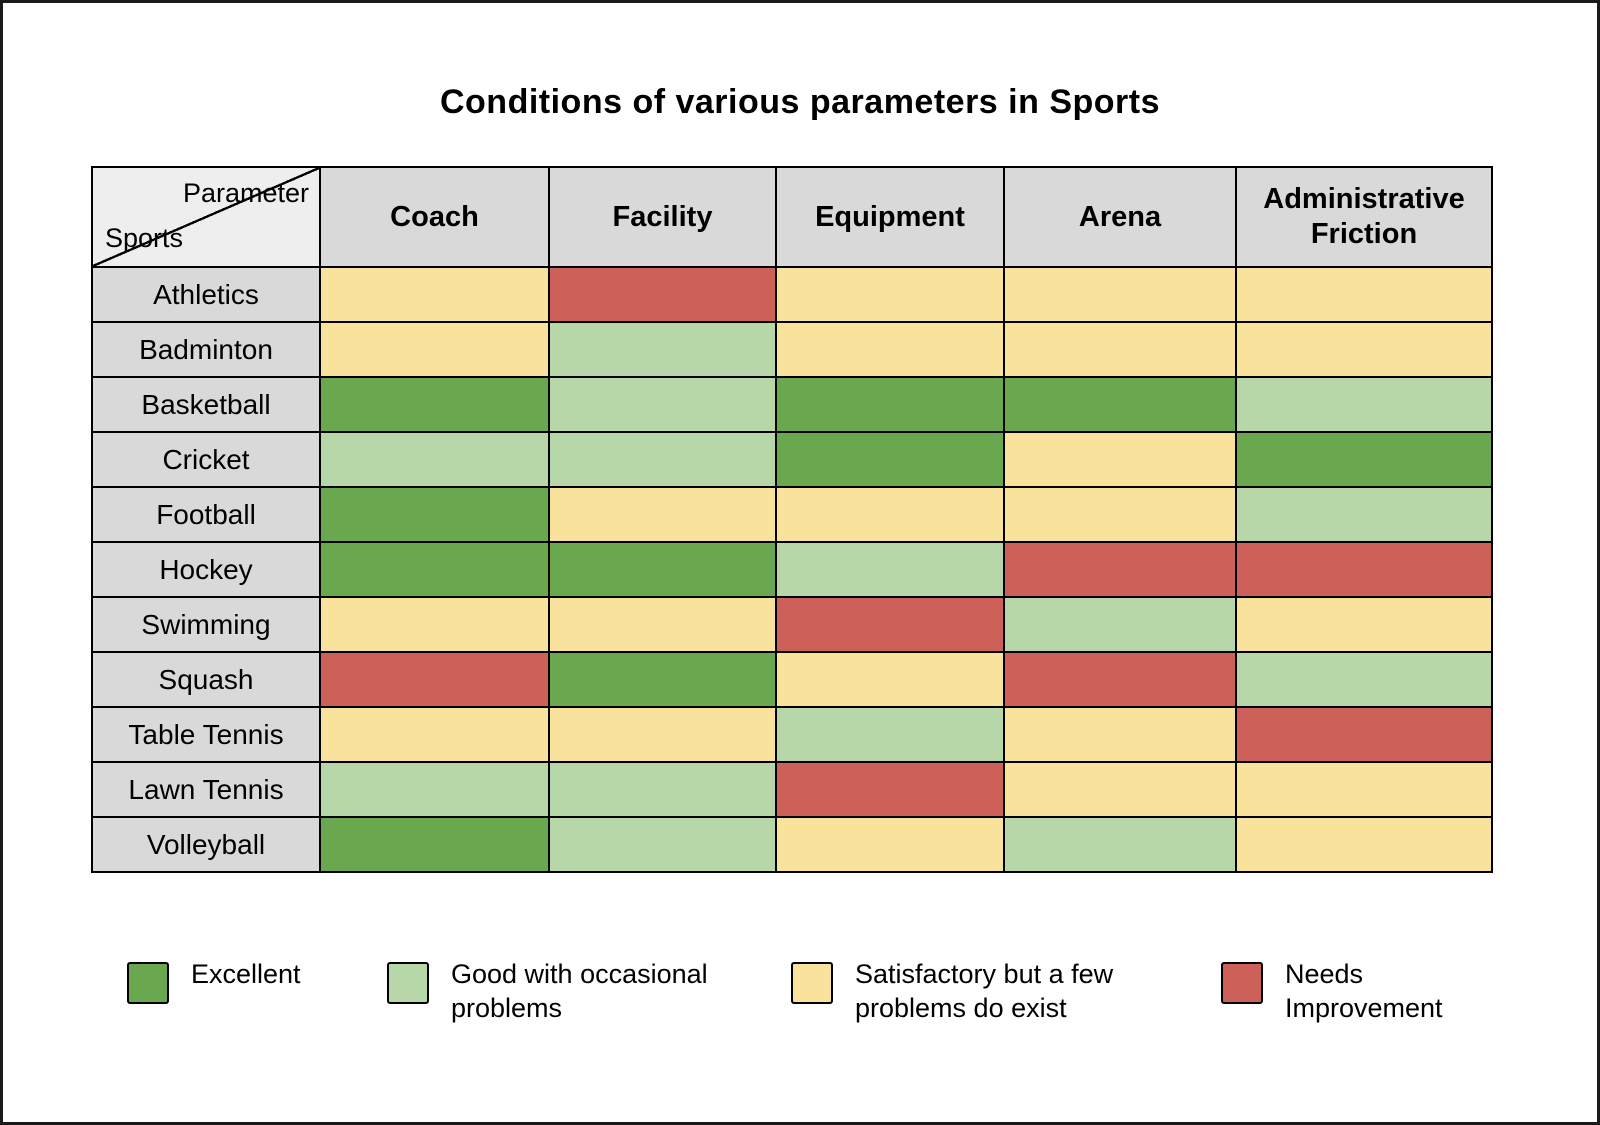  Describe the element at coordinates (144, 238) in the screenshot. I see `corner-sports-label: Sports` at that location.